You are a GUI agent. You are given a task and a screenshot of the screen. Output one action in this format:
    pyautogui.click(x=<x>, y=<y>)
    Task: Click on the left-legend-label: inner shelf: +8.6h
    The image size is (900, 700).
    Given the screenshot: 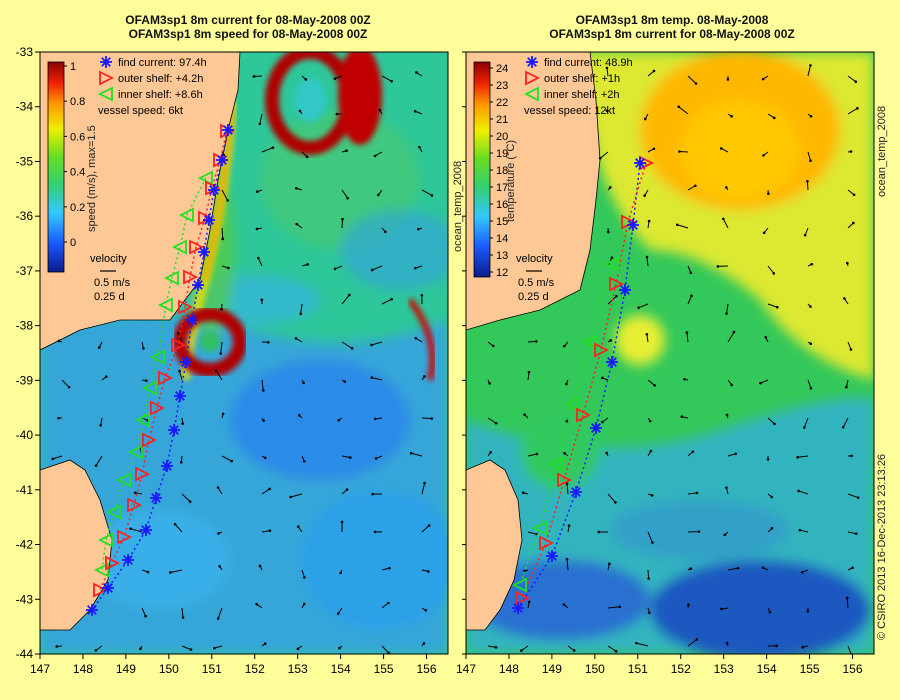 What is the action you would take?
    pyautogui.click(x=160, y=95)
    